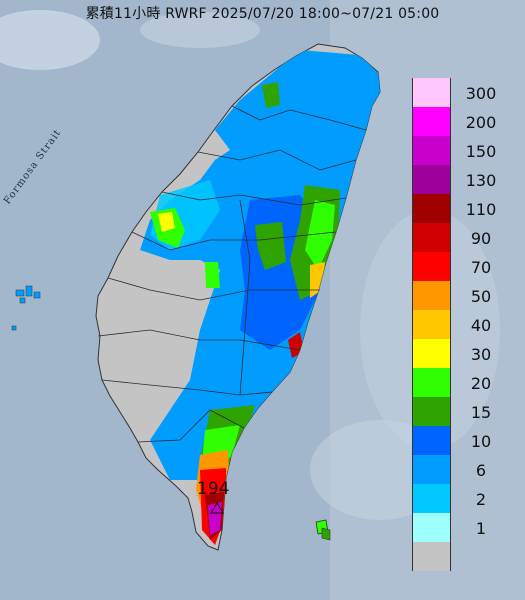  What do you see at coordinates (481, 296) in the screenshot?
I see `legend-label: 50` at bounding box center [481, 296].